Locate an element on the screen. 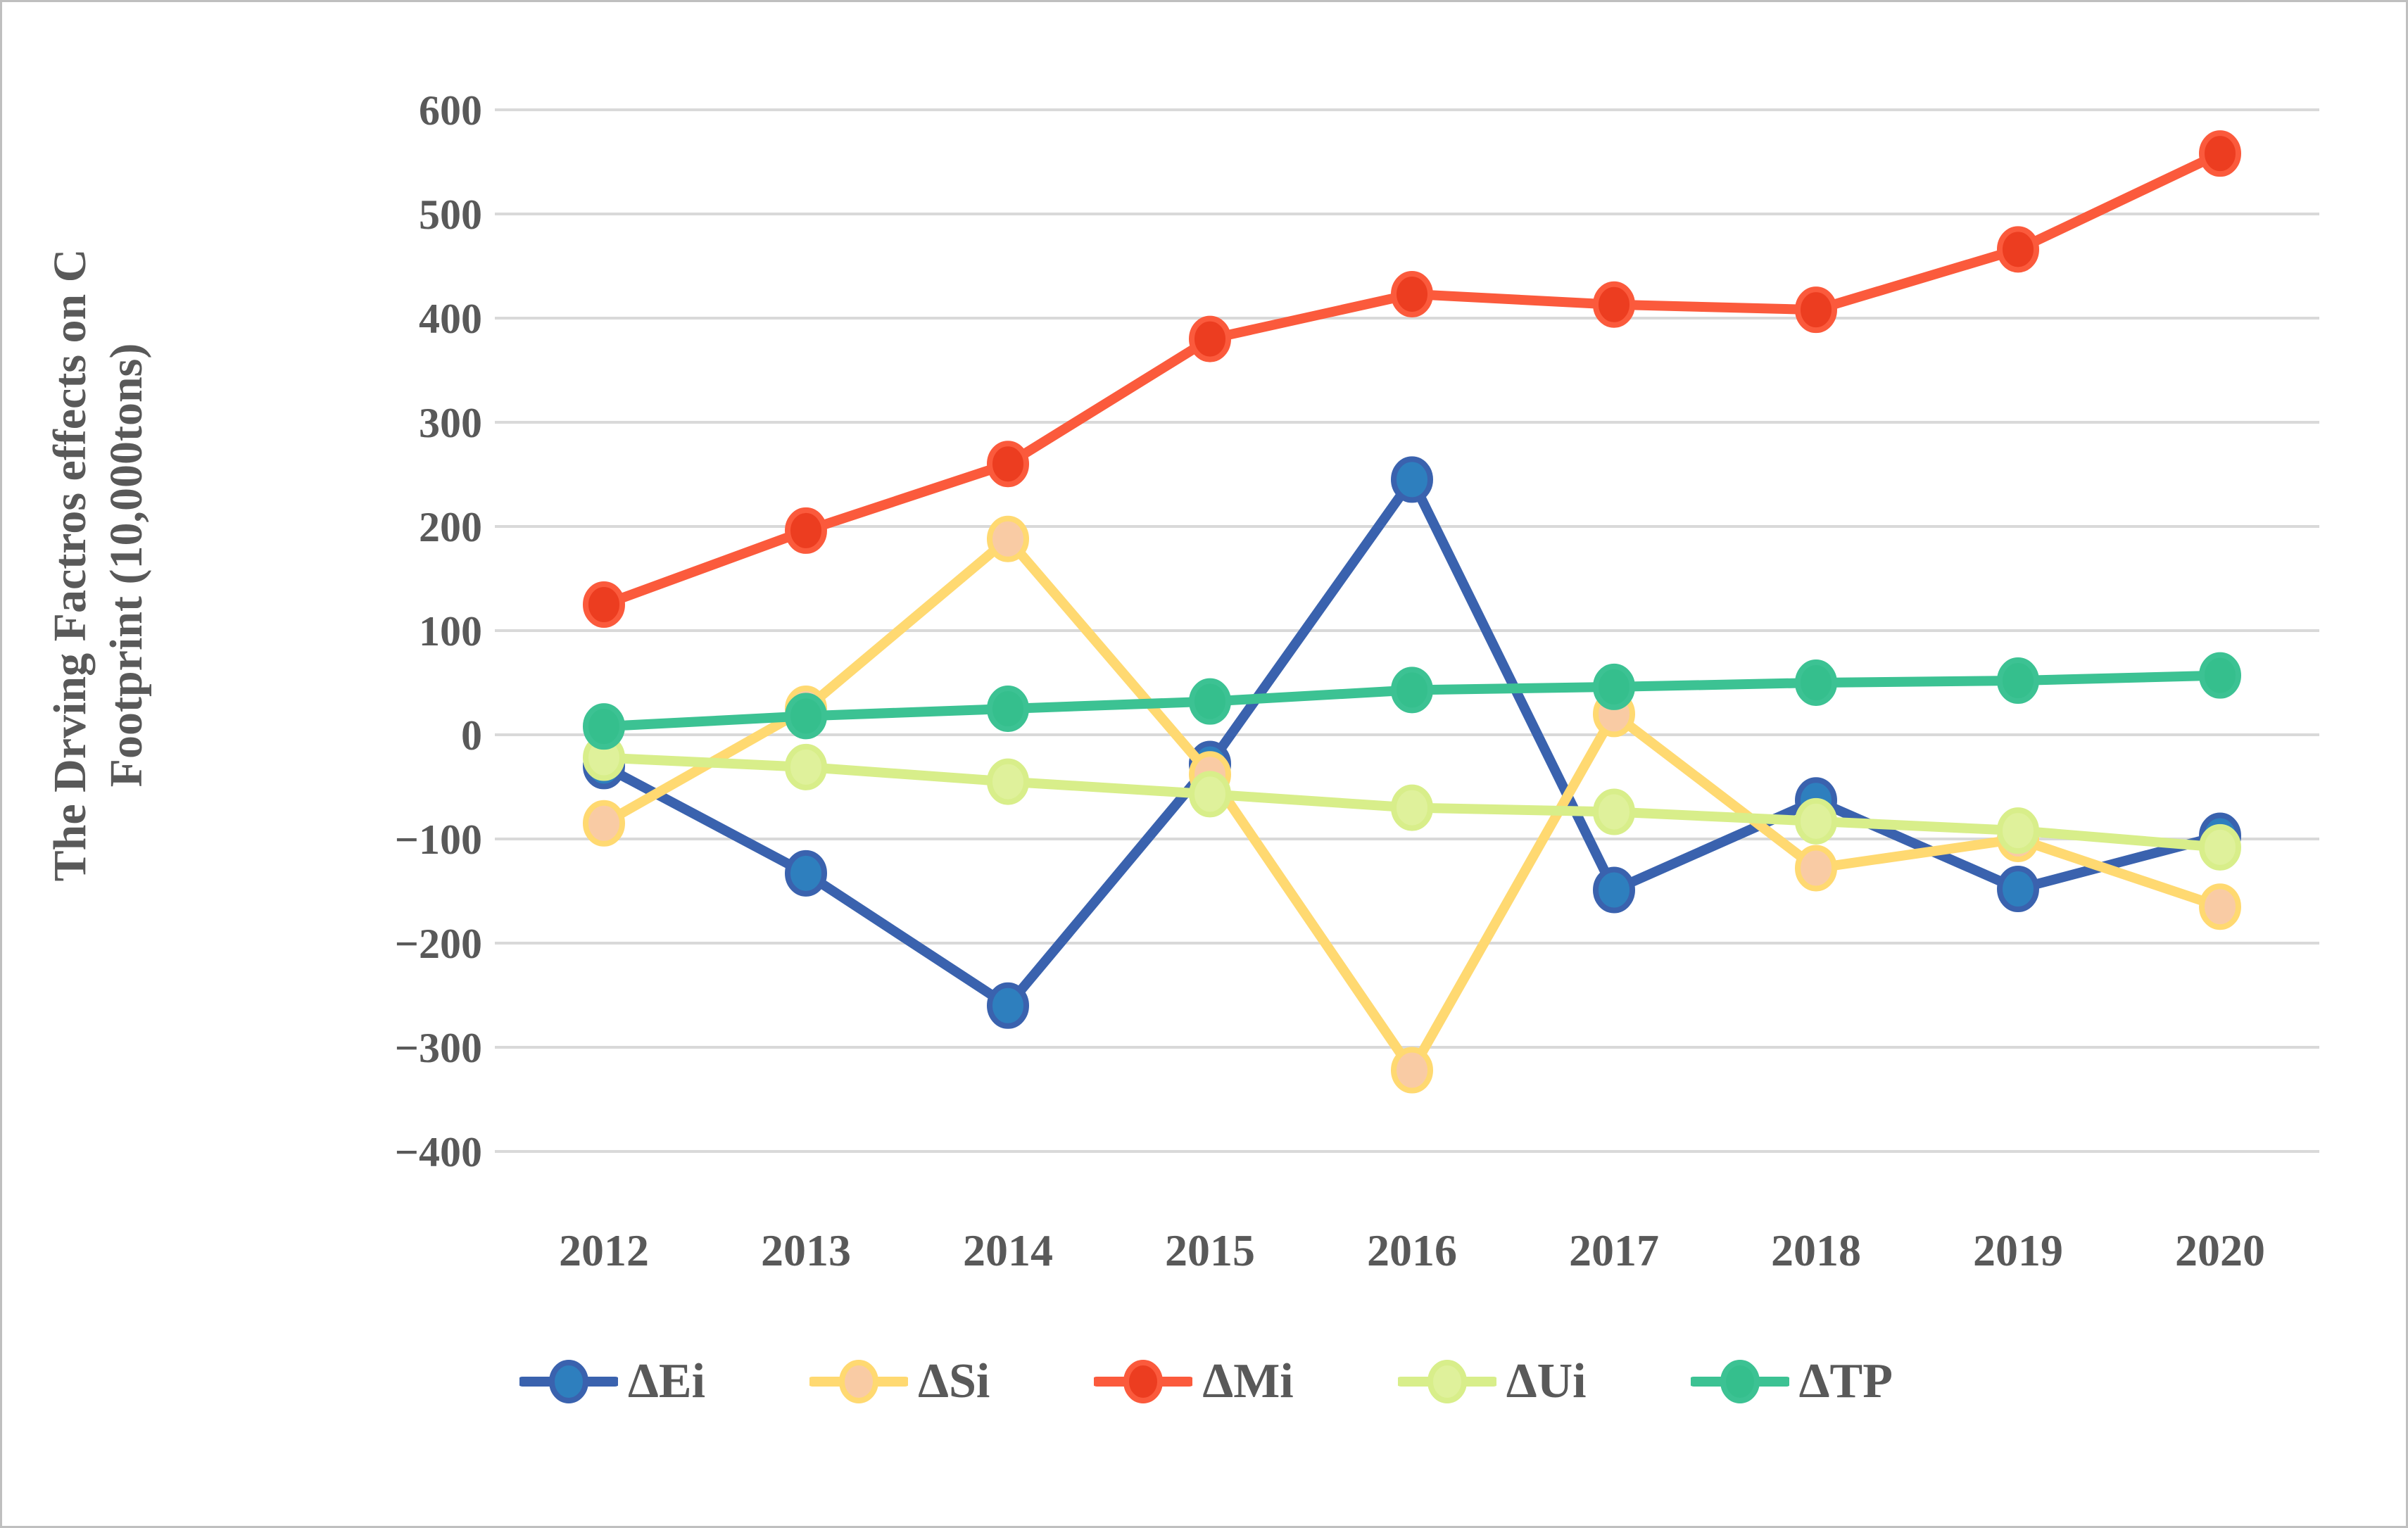  legend-swatch-delta-mi-icon is located at coordinates (1143, 1381).